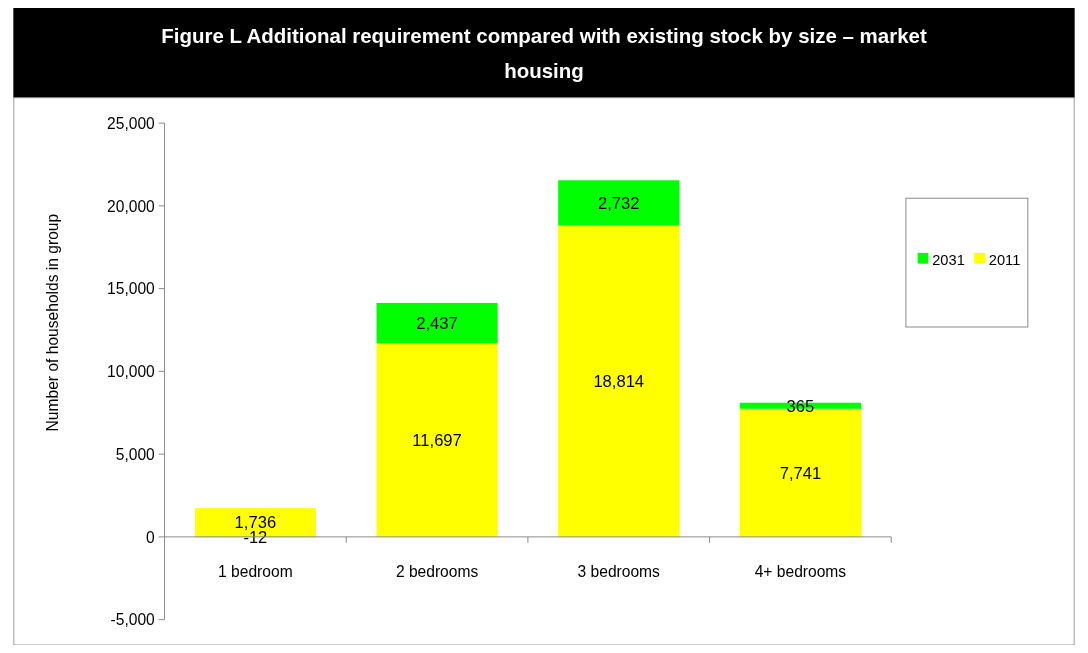 The height and width of the screenshot is (653, 1088). What do you see at coordinates (437, 440) in the screenshot?
I see `data-label: 11,697` at bounding box center [437, 440].